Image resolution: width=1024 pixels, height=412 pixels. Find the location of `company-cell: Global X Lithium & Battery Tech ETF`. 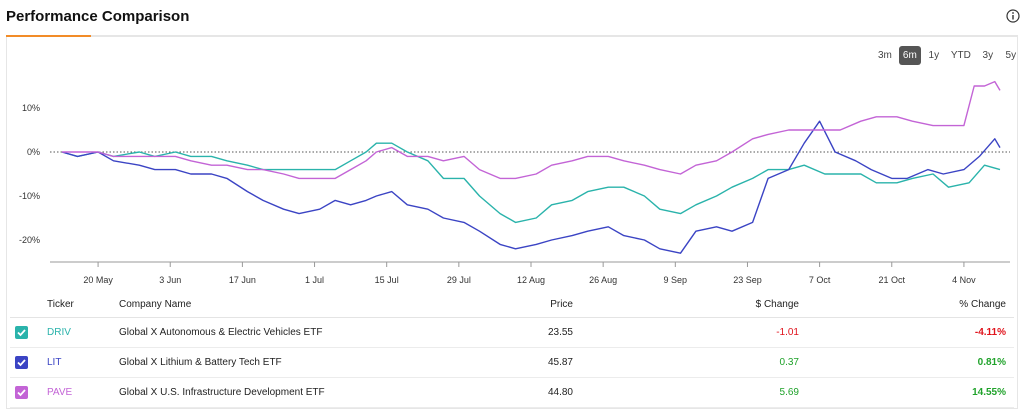

company-cell: Global X Lithium & Battery Tech ETF is located at coordinates (274, 362).